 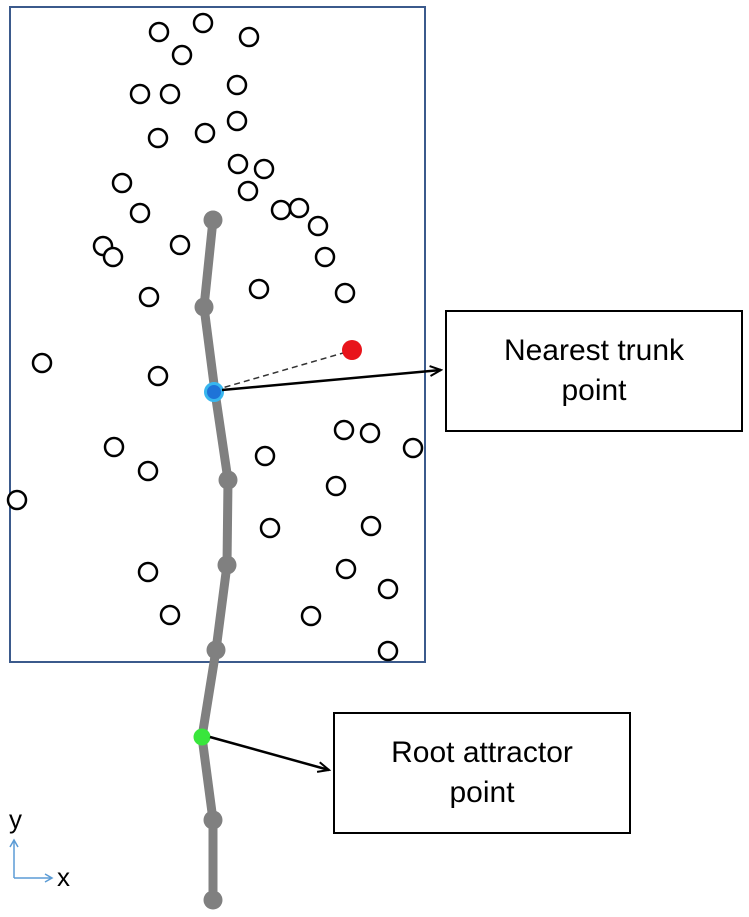 What do you see at coordinates (352, 350) in the screenshot?
I see `highlighted-attraction-point` at bounding box center [352, 350].